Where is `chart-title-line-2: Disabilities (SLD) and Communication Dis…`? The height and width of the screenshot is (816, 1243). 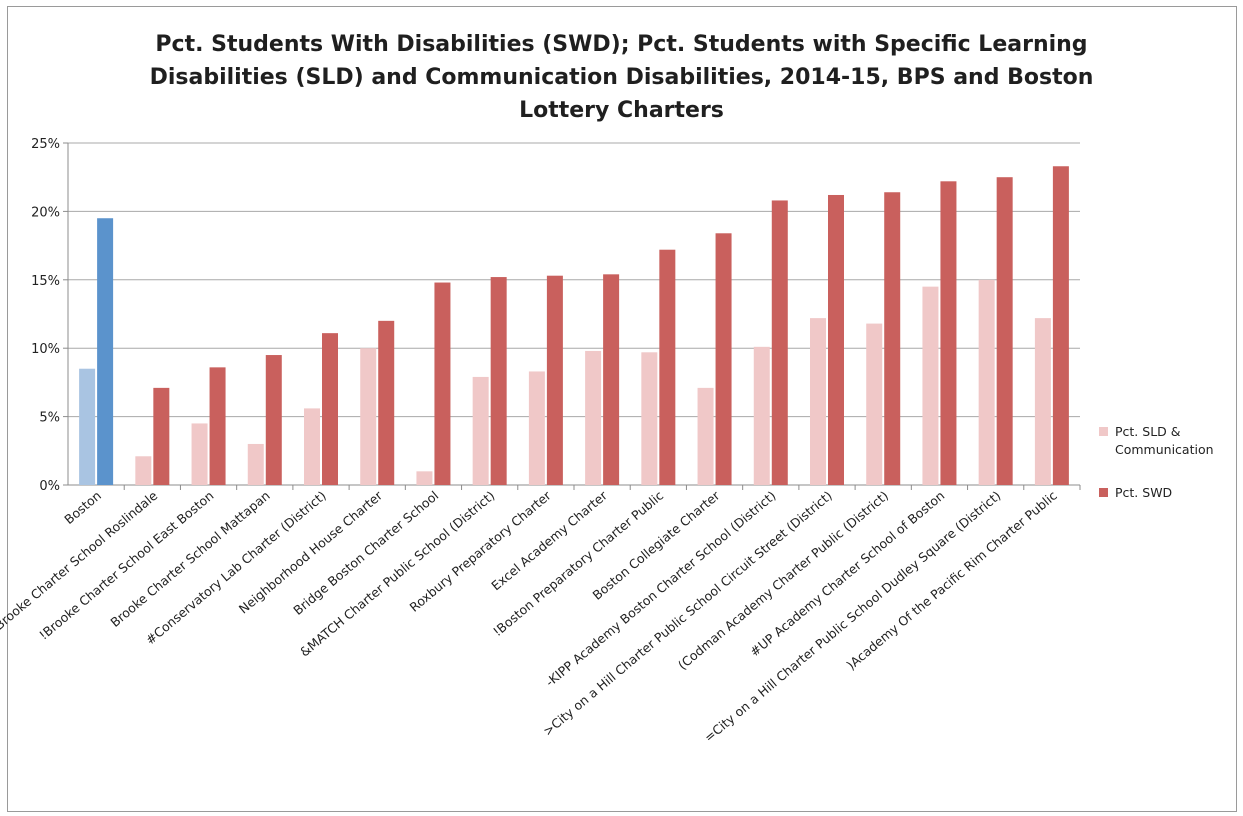 chart-title-line-2: Disabilities (SLD) and Communication Dis… is located at coordinates (621, 77).